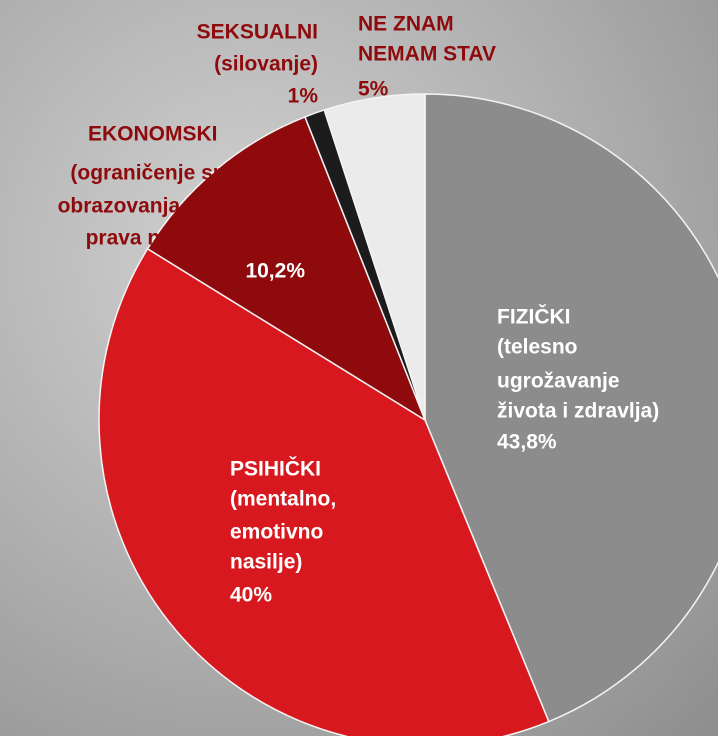  Describe the element at coordinates (427, 54) in the screenshot. I see `slice-description: NEMAM STAV` at that location.